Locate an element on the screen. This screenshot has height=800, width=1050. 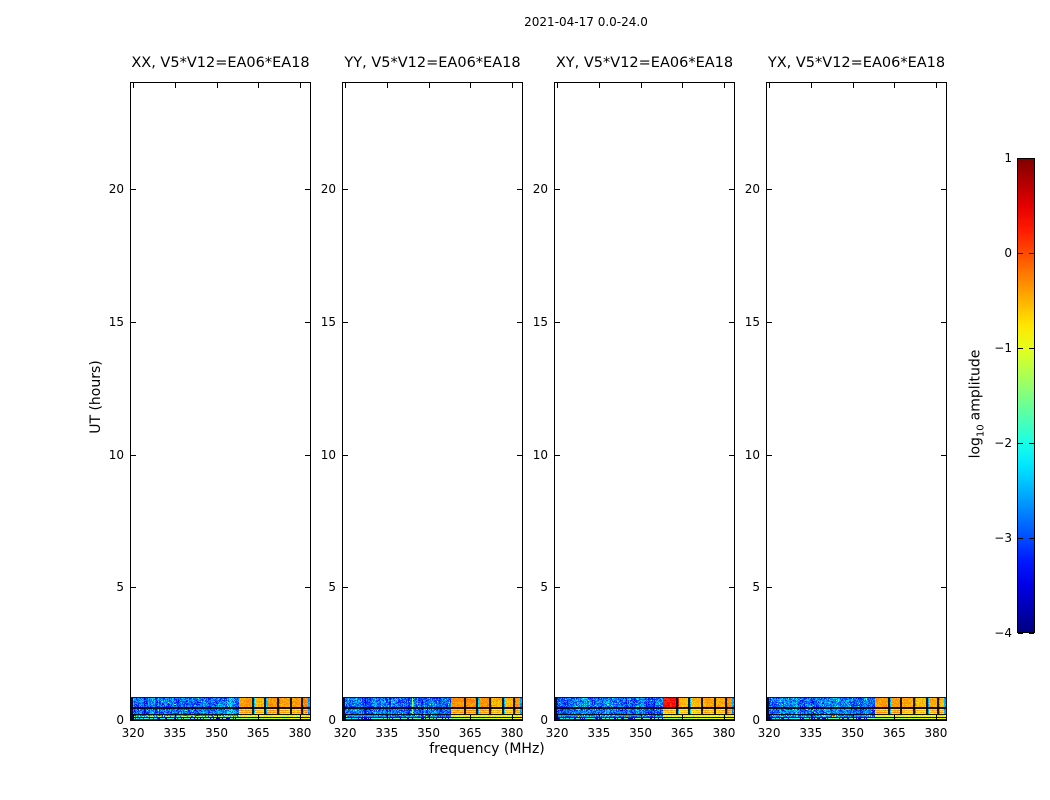
spectrogram-band-xy is located at coordinates (644, 708).